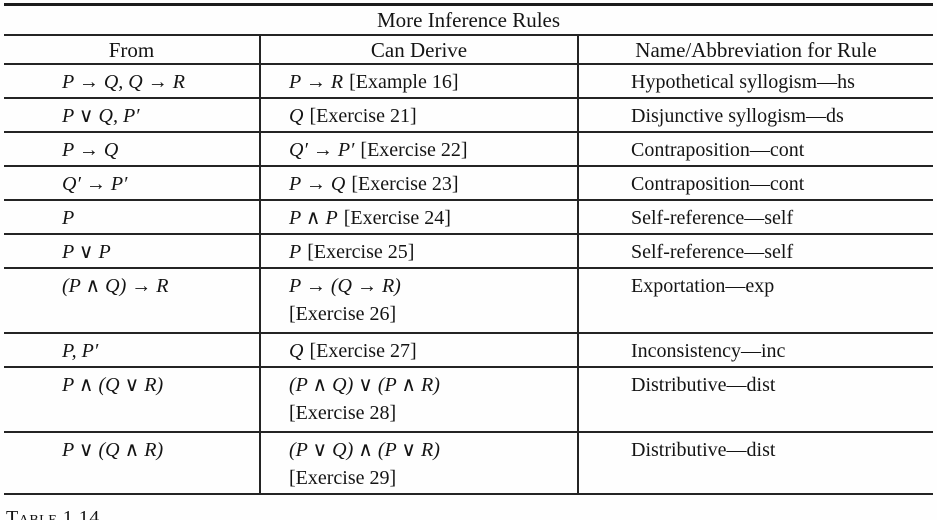 The width and height of the screenshot is (937, 520). I want to click on from-formula: P ∨ (Q ∧ R), so click(113, 450).